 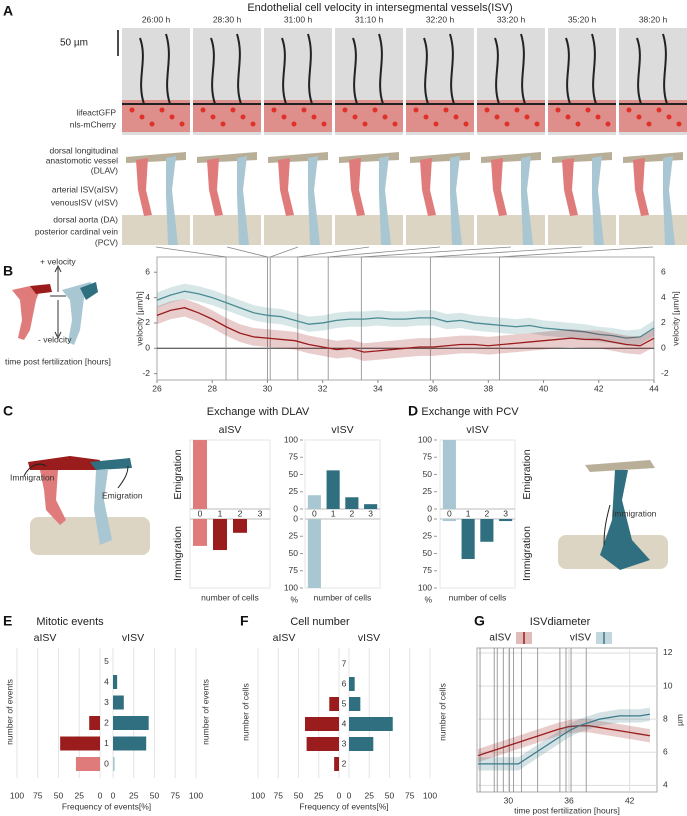 What do you see at coordinates (8, 411) in the screenshot?
I see `panel-label: C` at bounding box center [8, 411].